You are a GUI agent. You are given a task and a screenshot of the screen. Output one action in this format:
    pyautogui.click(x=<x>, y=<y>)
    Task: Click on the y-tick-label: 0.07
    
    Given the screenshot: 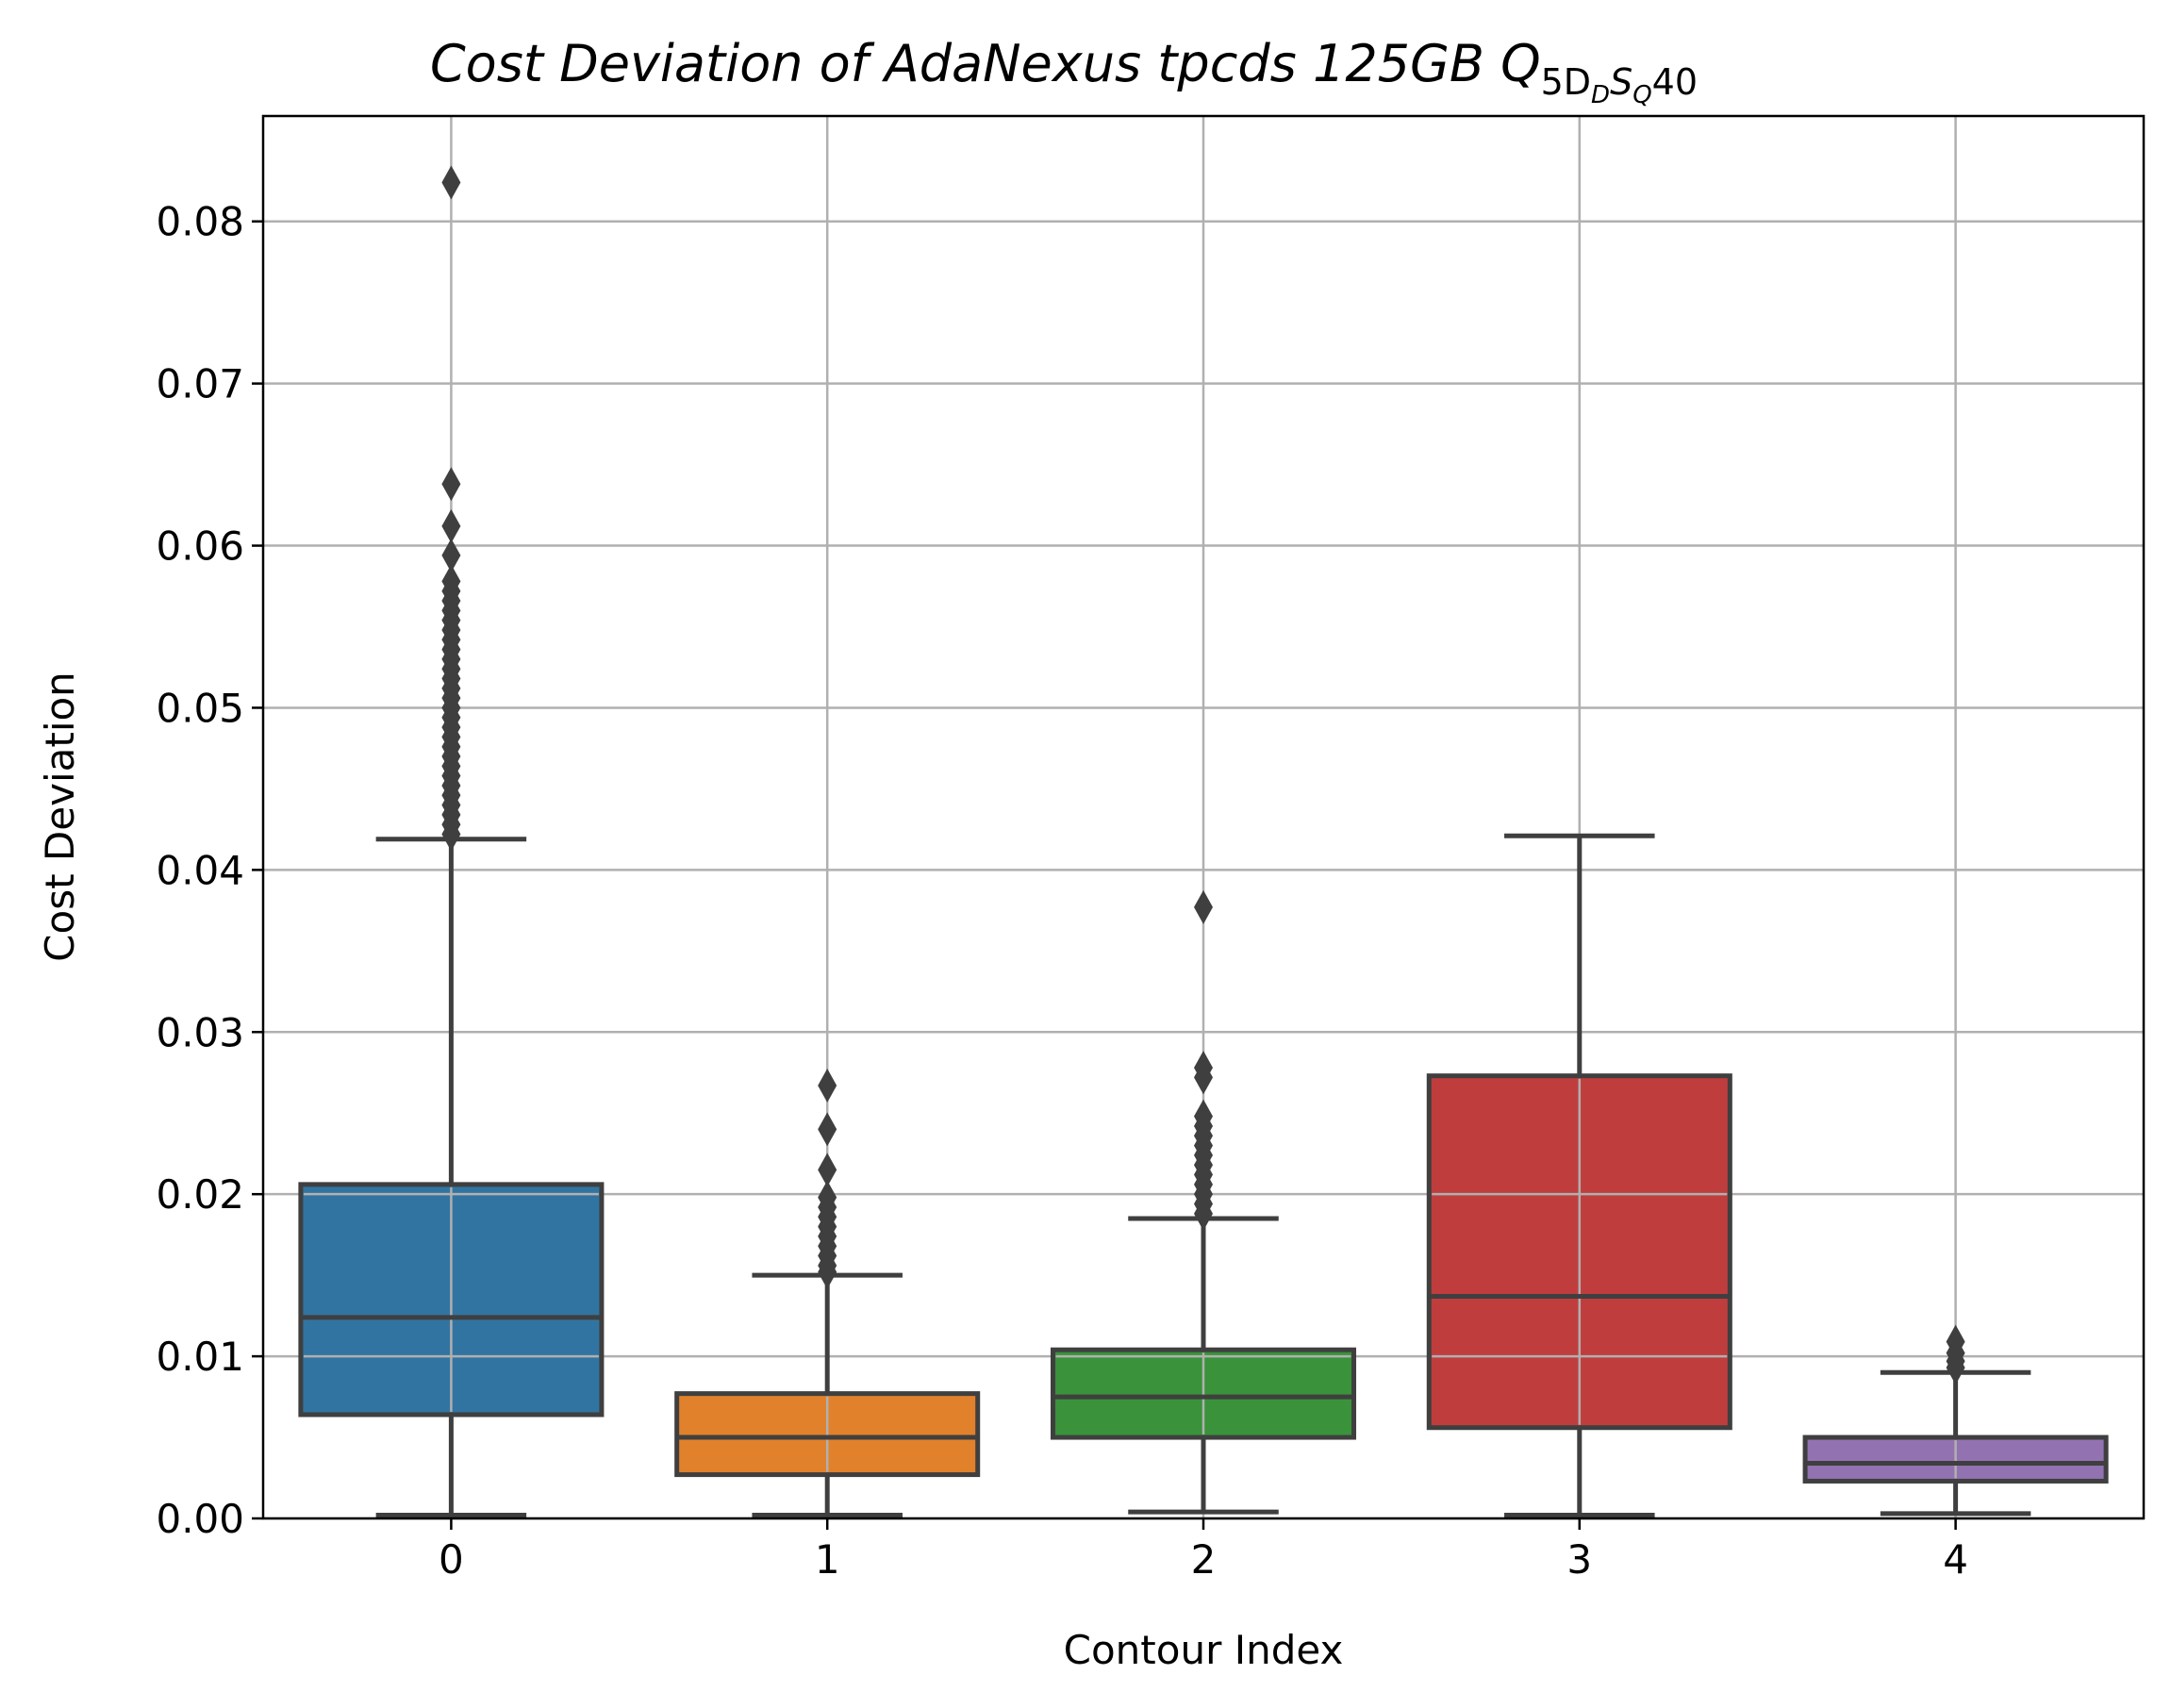 What is the action you would take?
    pyautogui.click(x=200, y=384)
    